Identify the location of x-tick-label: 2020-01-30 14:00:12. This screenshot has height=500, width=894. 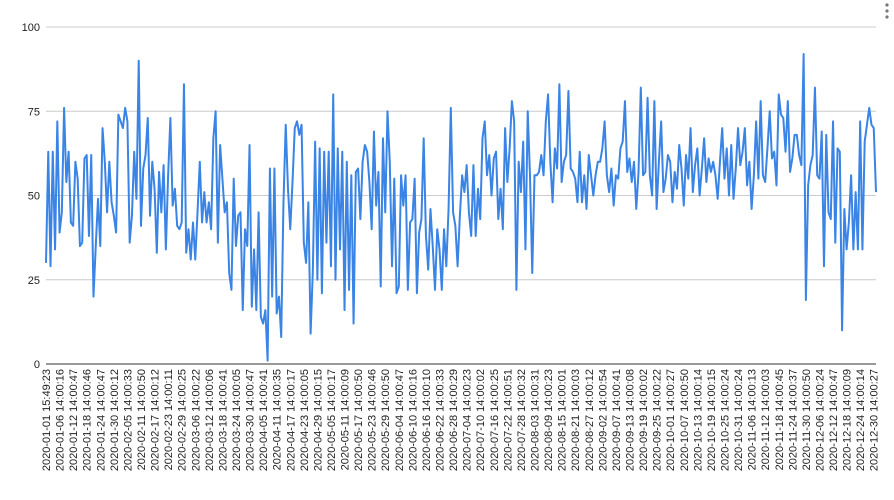
(115, 420).